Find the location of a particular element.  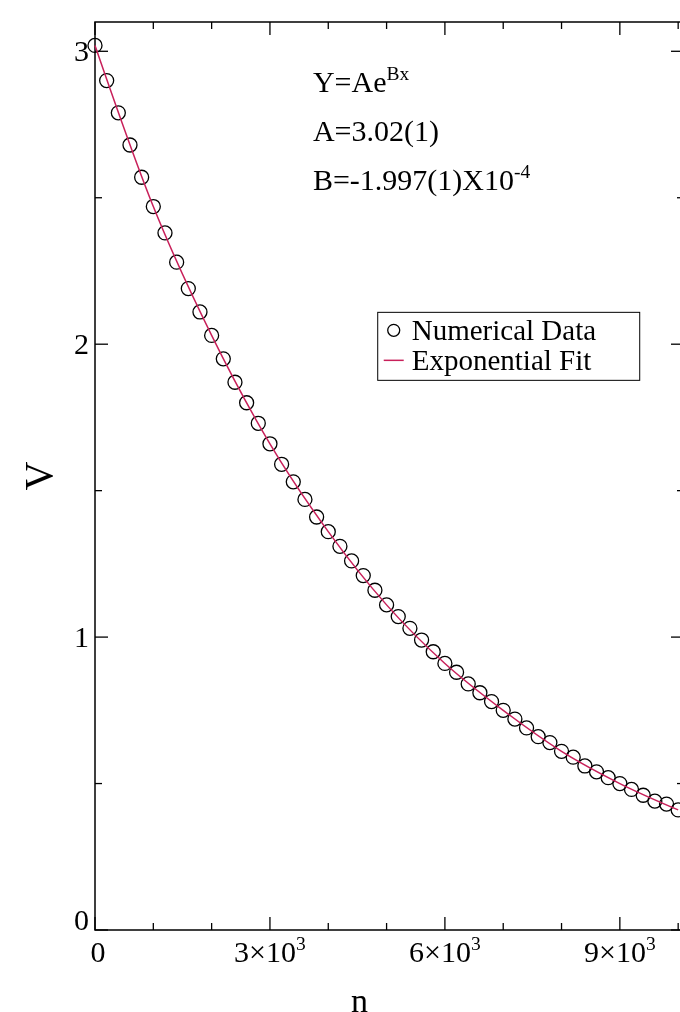

y-axis-title: V is located at coordinates (38, 476).